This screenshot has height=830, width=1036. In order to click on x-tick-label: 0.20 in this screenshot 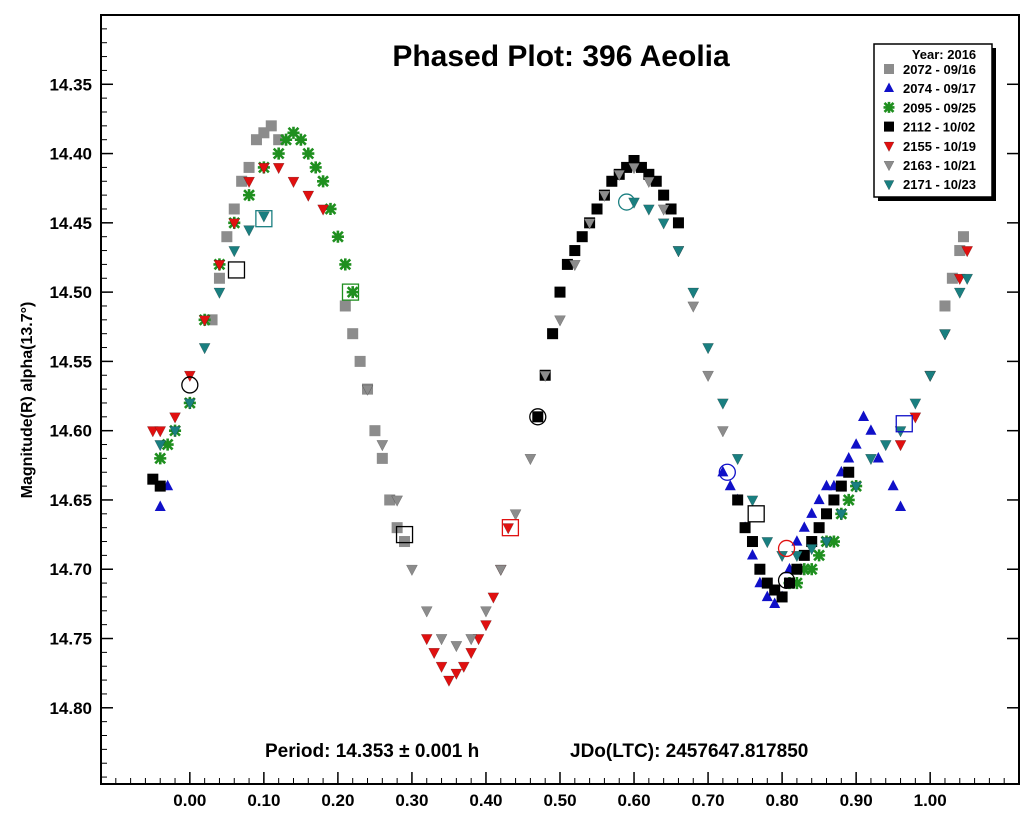, I will do `click(337, 800)`.